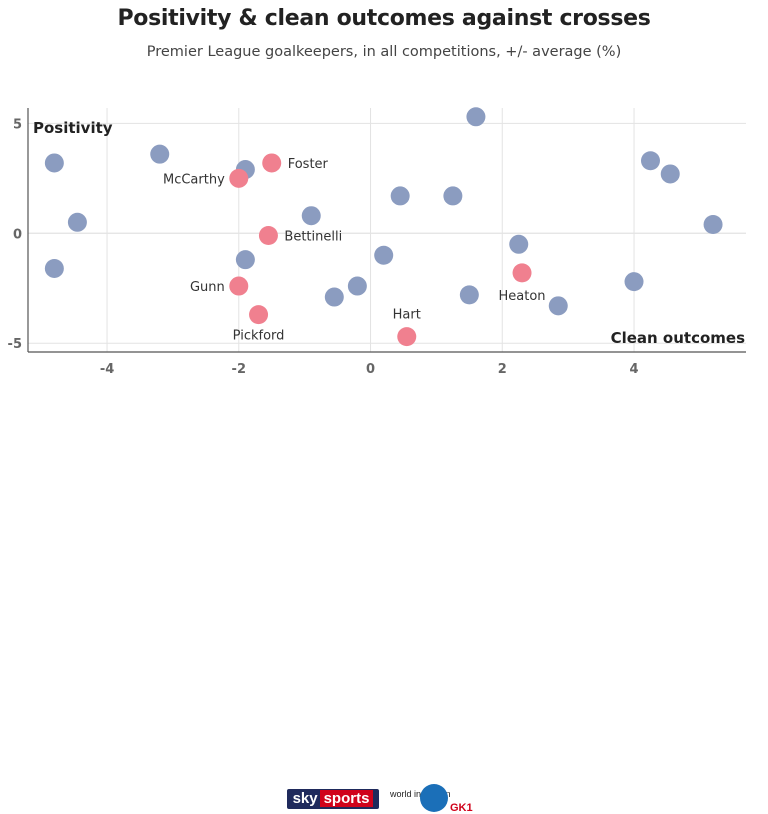  I want to click on point-label: Foster, so click(308, 164).